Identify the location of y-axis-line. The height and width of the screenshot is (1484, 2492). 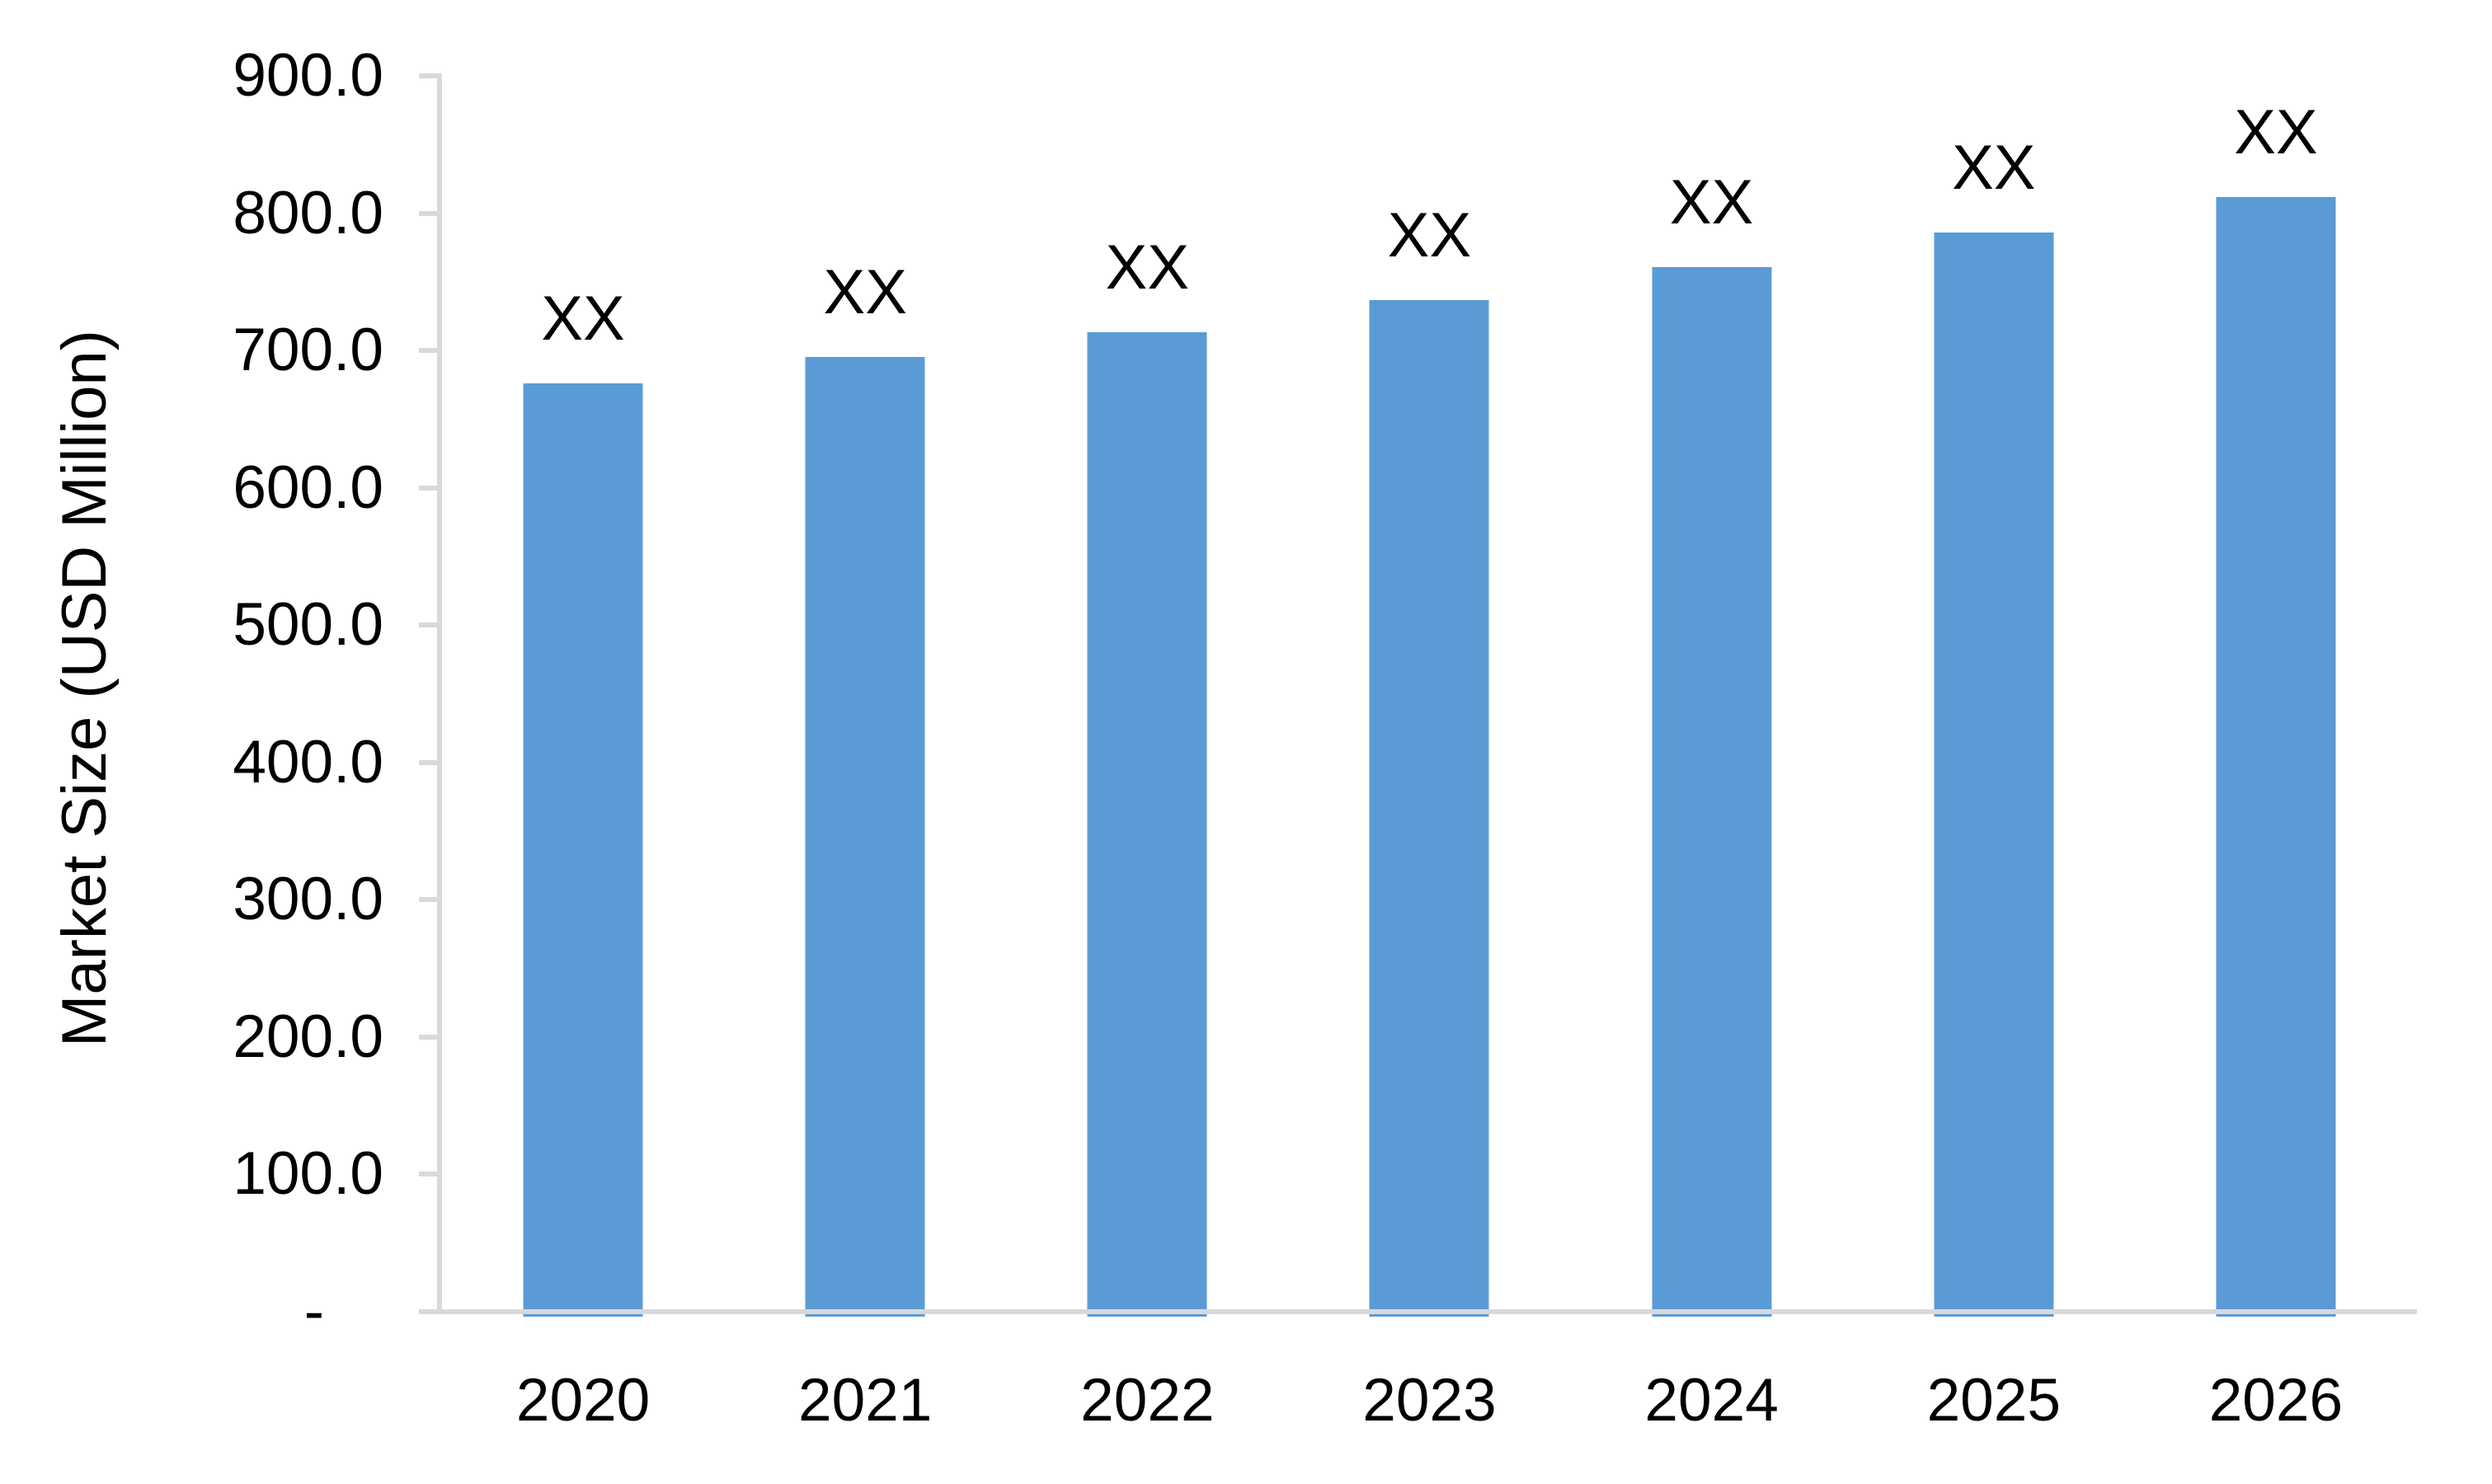
(440, 695).